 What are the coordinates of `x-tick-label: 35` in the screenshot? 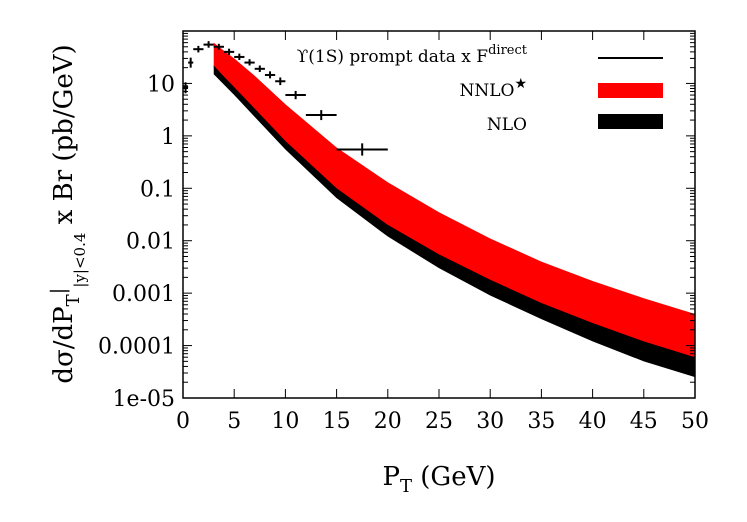 It's located at (541, 421).